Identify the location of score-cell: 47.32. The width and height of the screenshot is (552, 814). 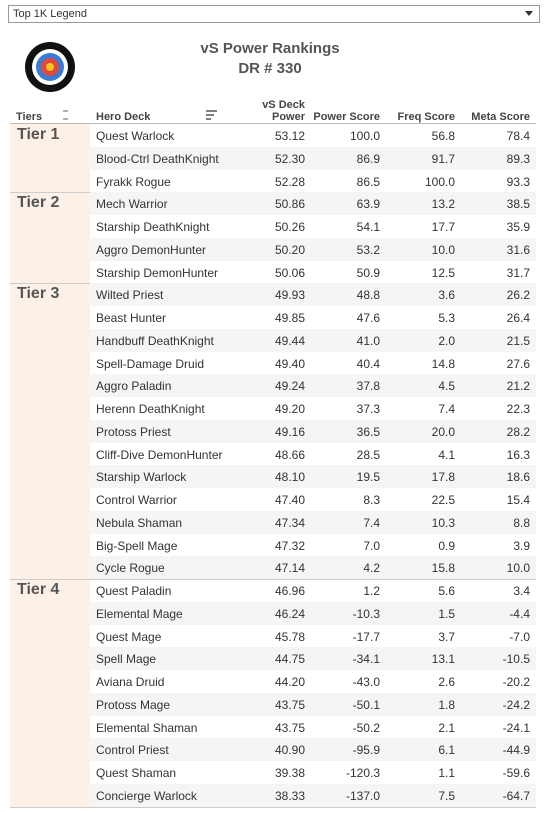
(289, 545).